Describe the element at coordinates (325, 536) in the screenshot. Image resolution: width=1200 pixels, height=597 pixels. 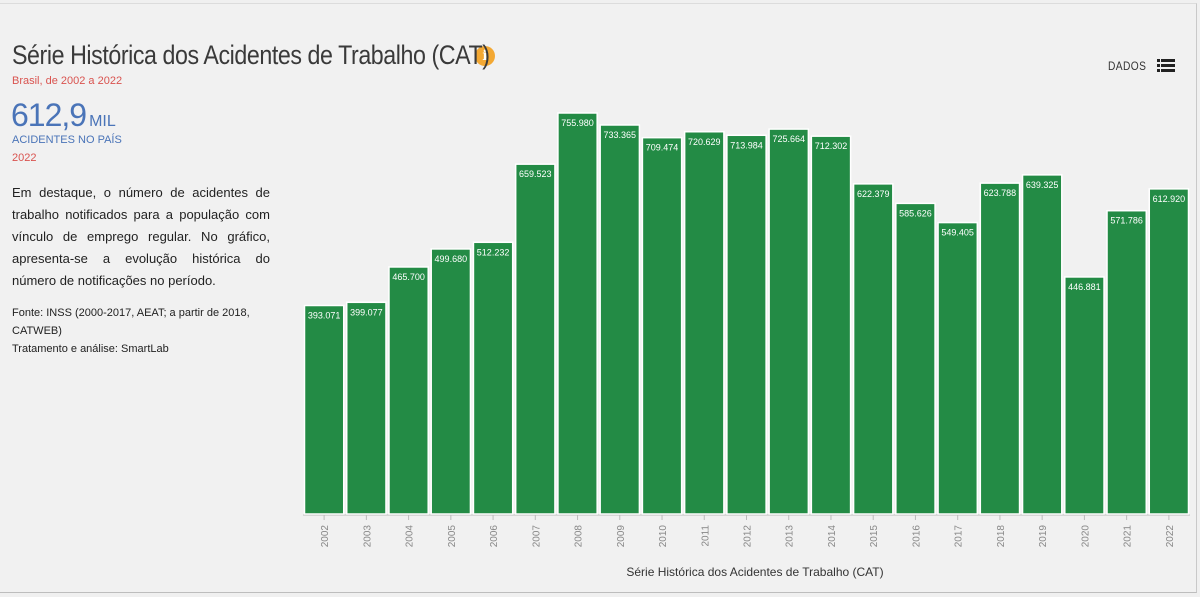
I see `x-tick-label: 2002` at that location.